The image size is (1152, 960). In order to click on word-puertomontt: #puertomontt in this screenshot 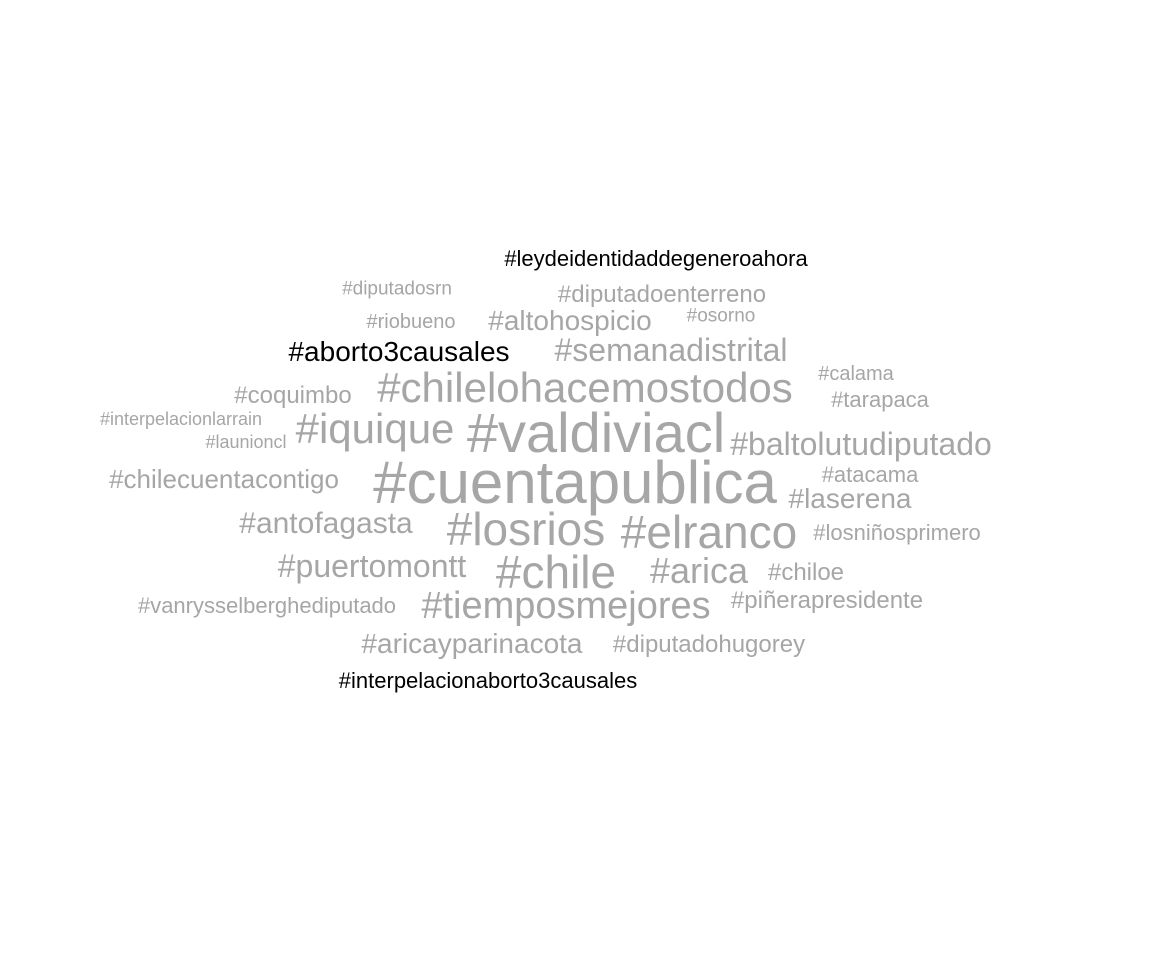, I will do `click(372, 566)`.